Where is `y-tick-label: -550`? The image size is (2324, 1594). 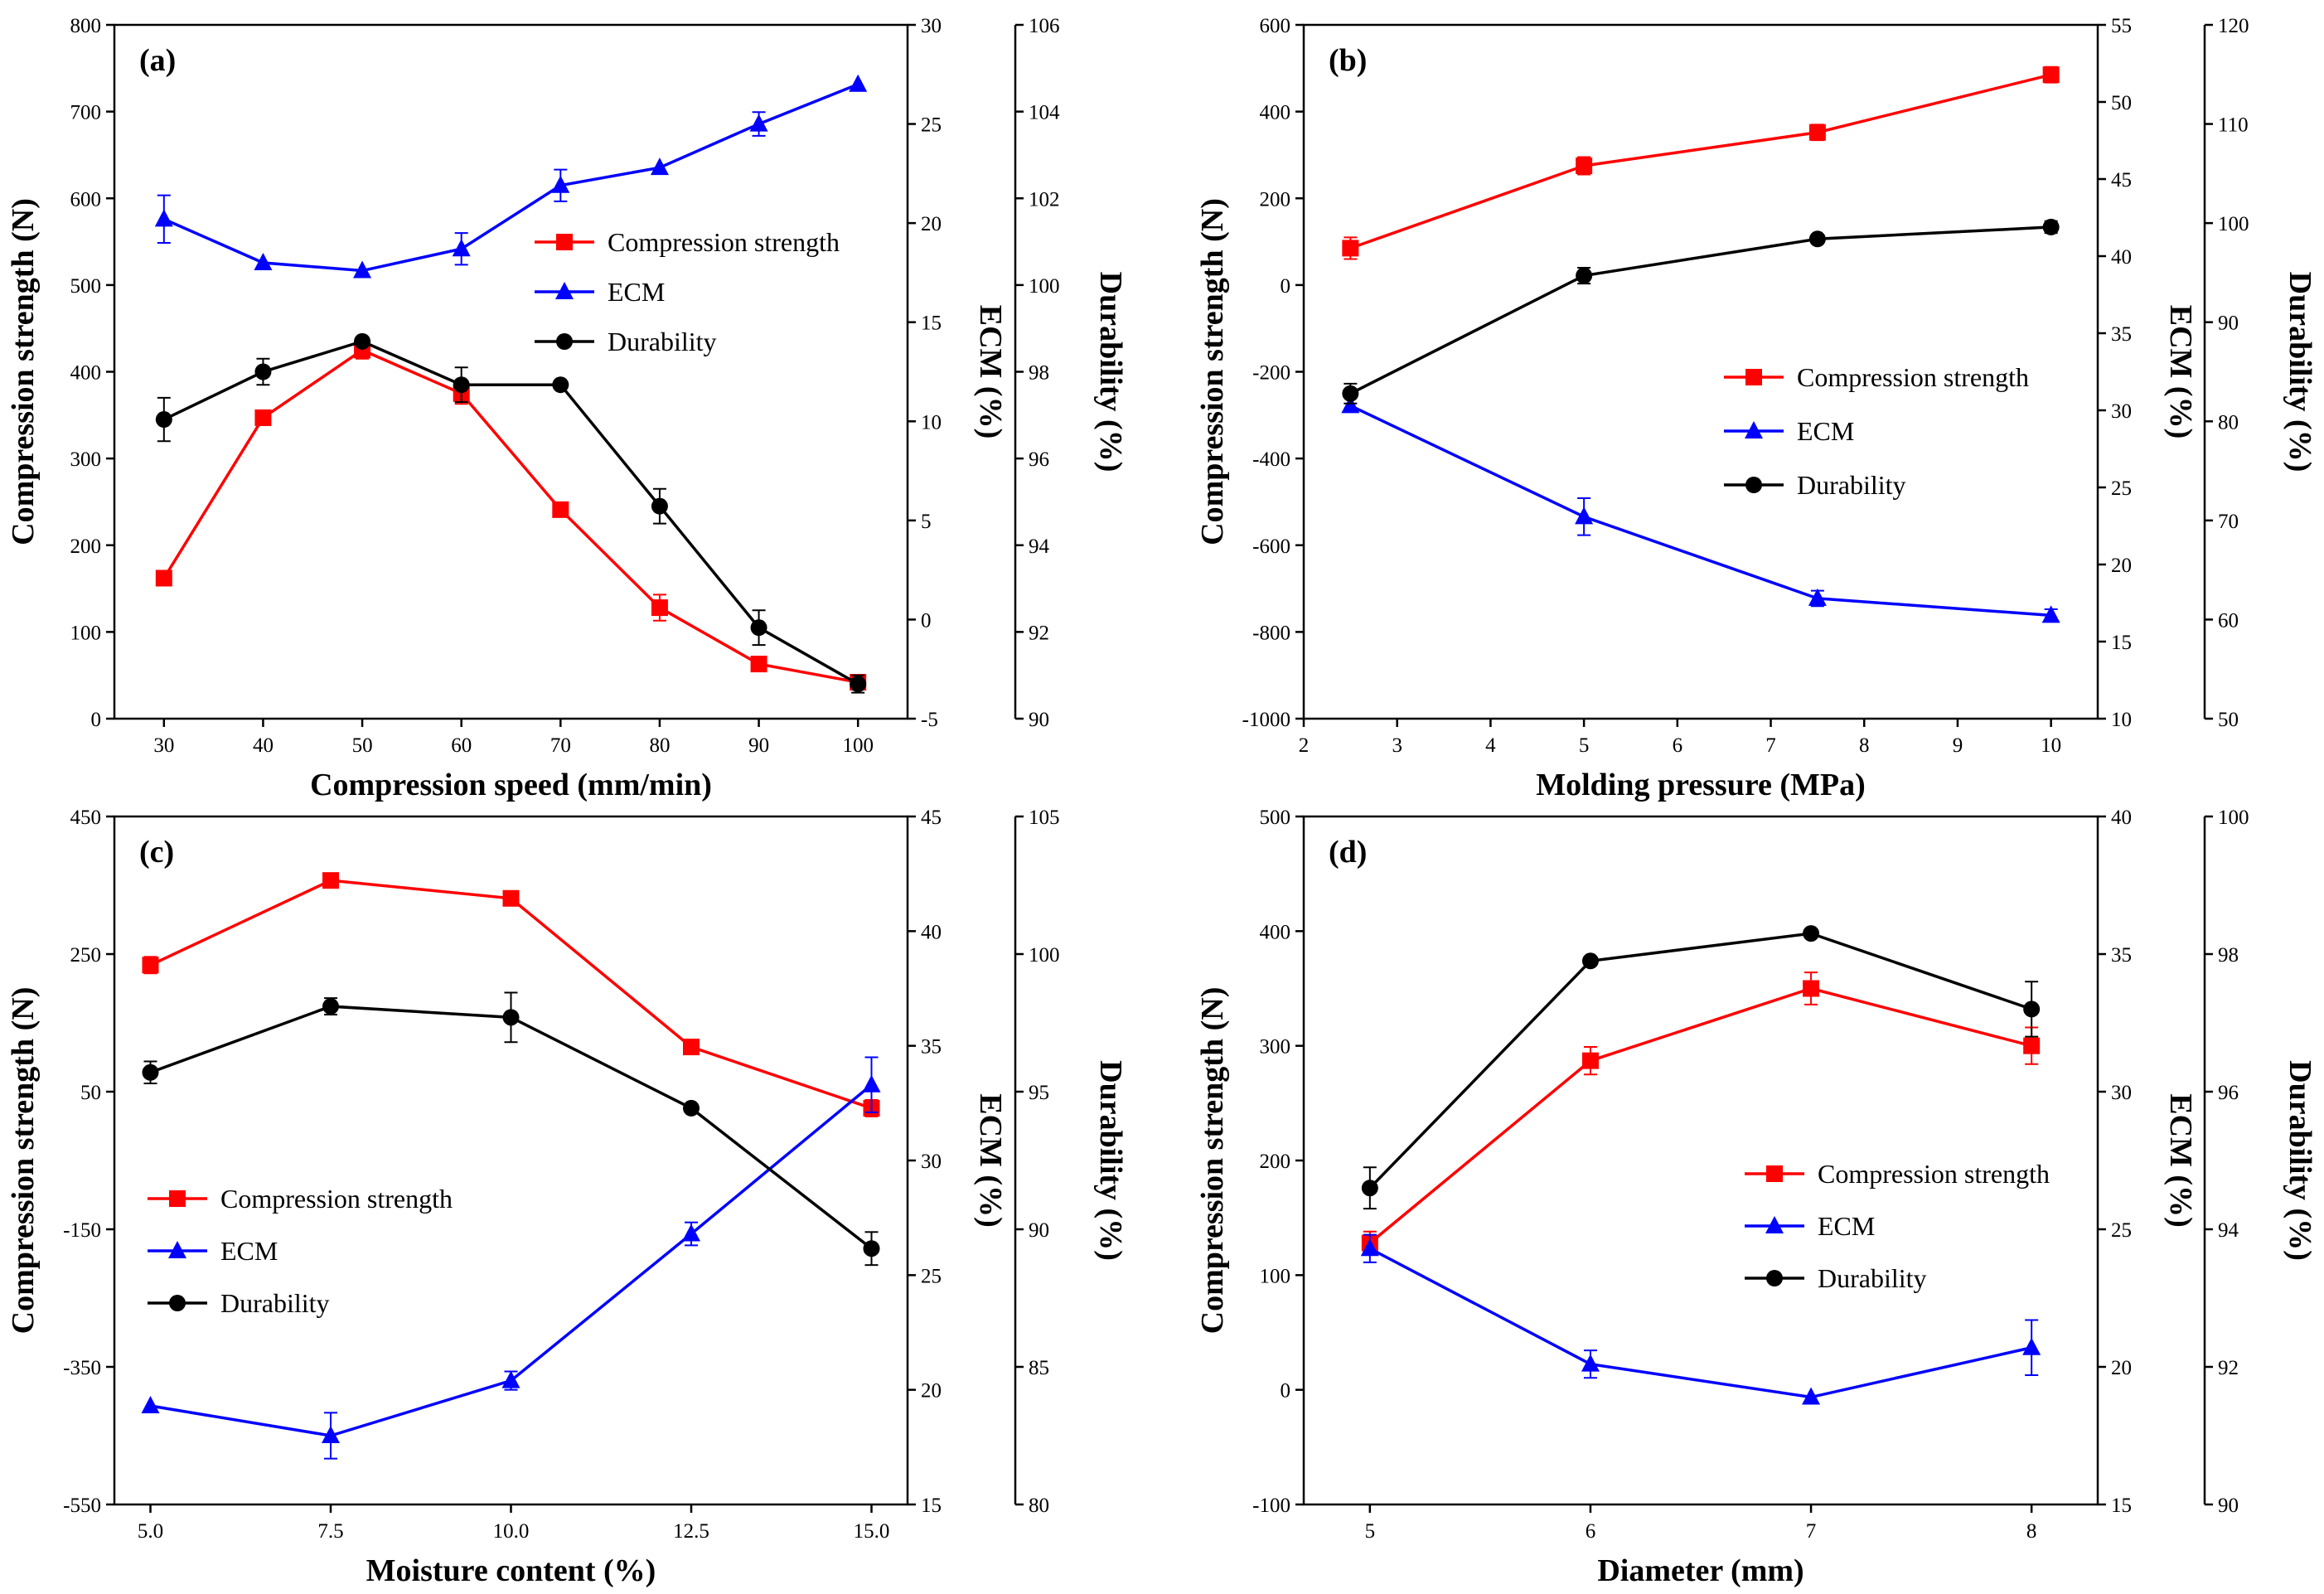 y-tick-label: -550 is located at coordinates (82, 1506).